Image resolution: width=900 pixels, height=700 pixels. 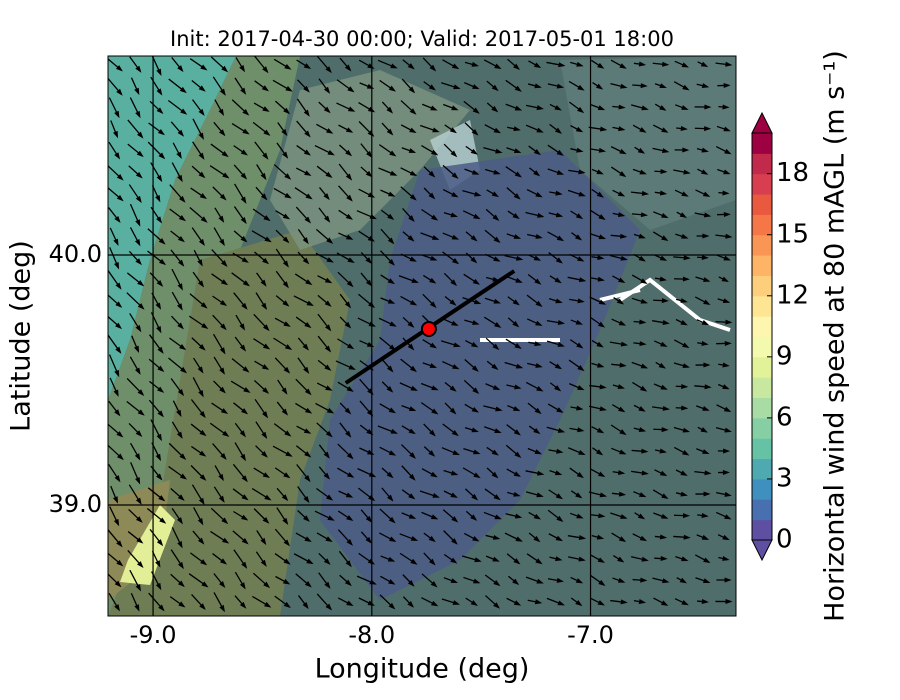 I want to click on colorbar-tick-label: 3, so click(x=784, y=478).